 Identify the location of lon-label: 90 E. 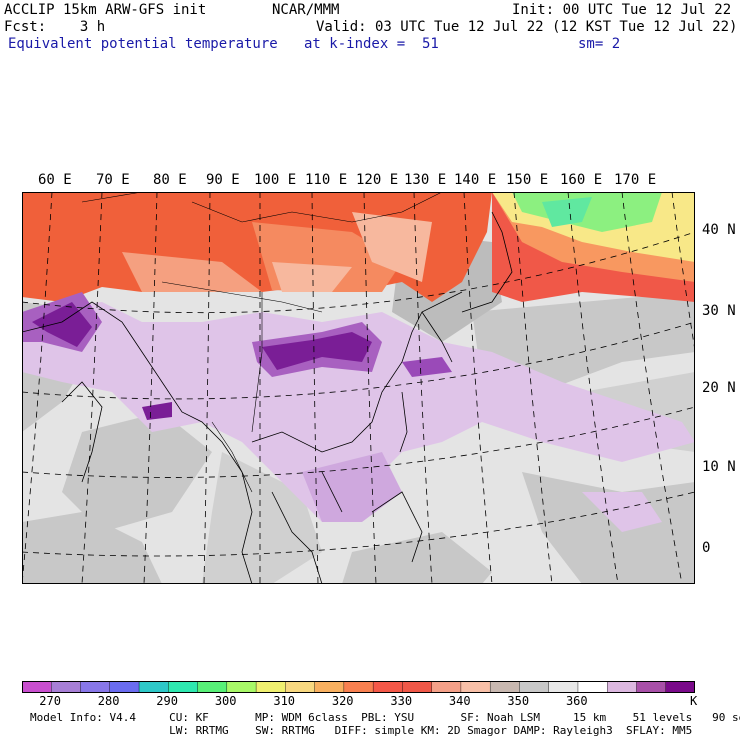
(223, 180).